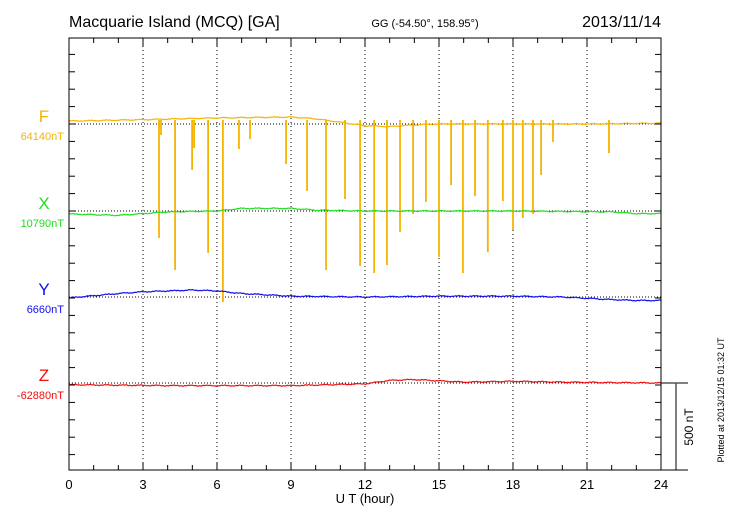 The width and height of the screenshot is (730, 520). Describe the element at coordinates (46, 310) in the screenshot. I see `baseline-label-Y: 6660nT` at that location.